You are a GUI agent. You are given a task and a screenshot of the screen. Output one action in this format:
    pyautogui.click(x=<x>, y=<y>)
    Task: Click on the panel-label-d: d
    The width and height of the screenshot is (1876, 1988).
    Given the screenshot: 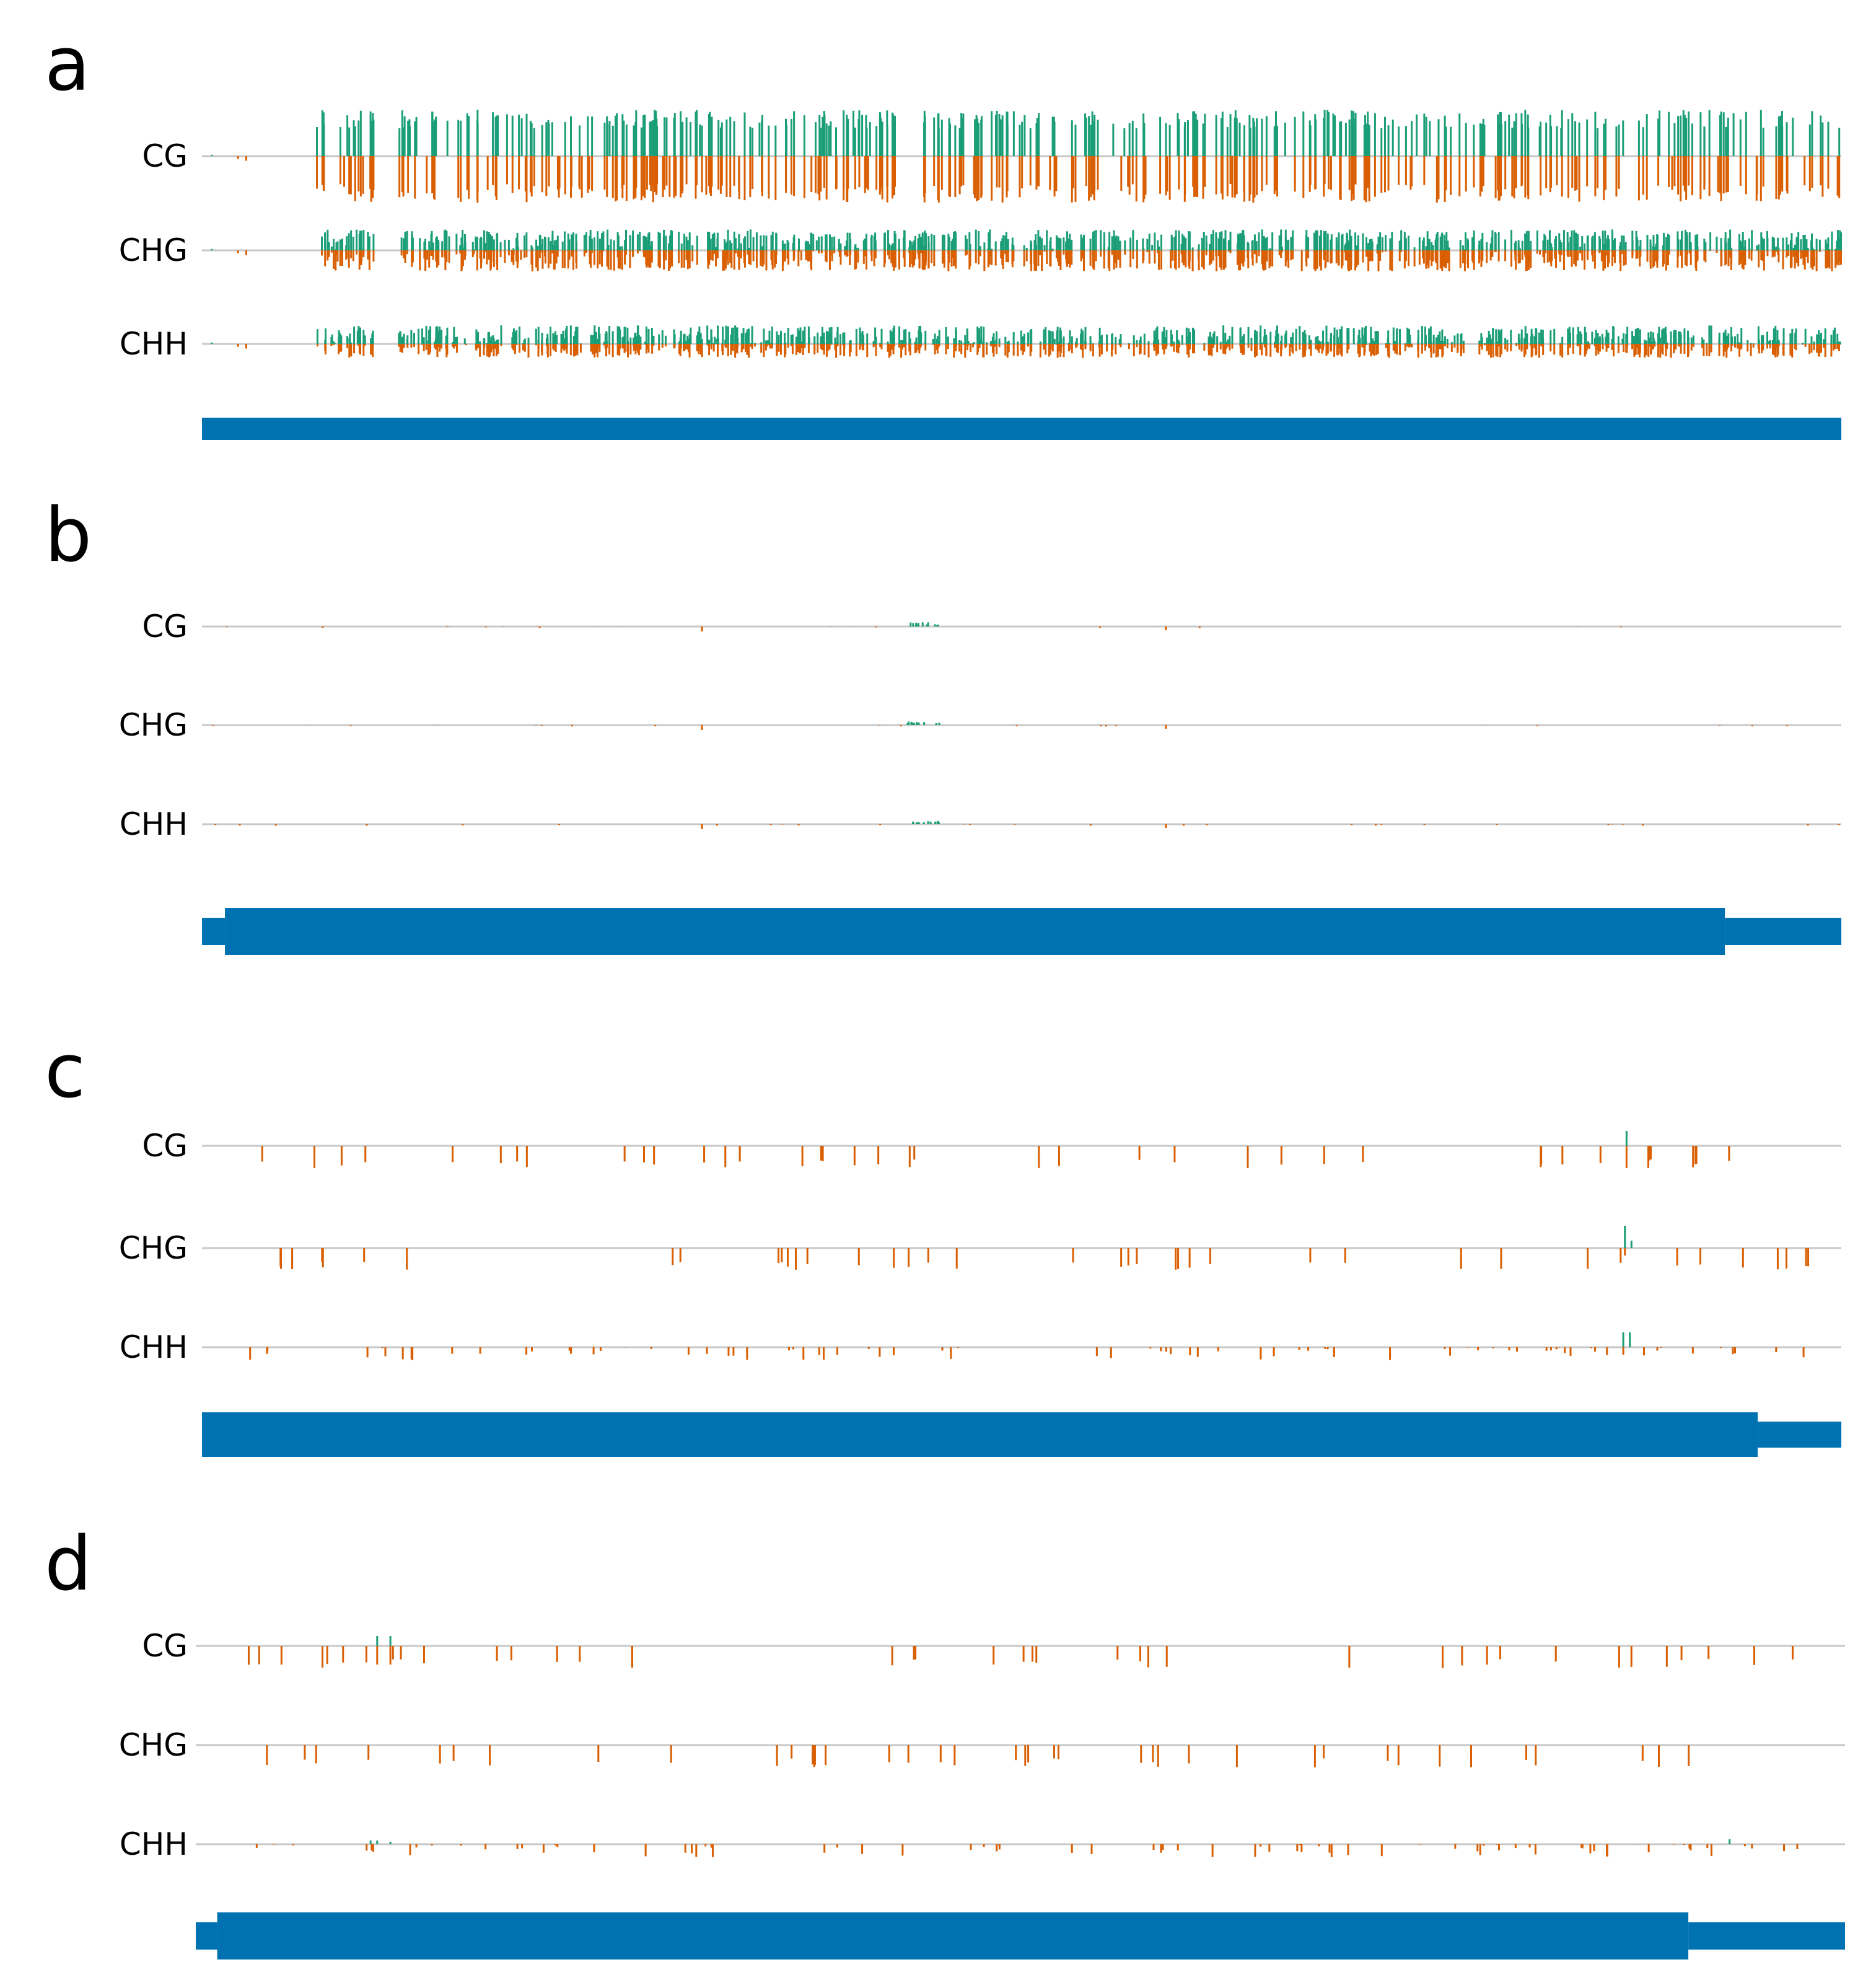 What is the action you would take?
    pyautogui.click(x=68, y=1564)
    